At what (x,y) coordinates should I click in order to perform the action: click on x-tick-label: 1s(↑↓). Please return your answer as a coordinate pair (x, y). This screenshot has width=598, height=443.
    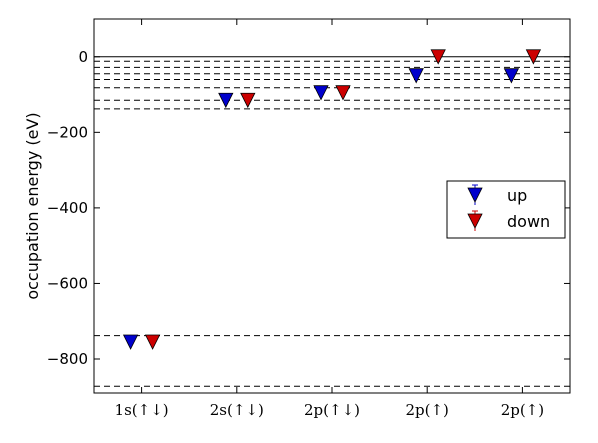
    Looking at the image, I should click on (142, 410).